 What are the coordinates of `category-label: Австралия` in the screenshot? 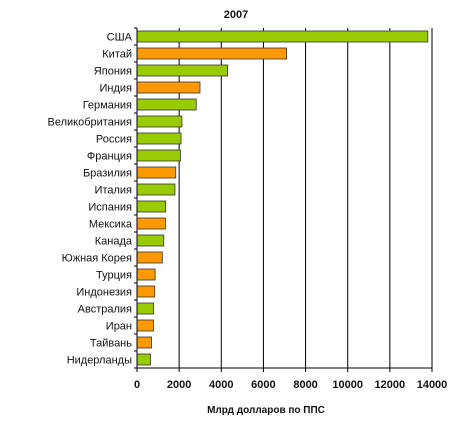 It's located at (105, 310).